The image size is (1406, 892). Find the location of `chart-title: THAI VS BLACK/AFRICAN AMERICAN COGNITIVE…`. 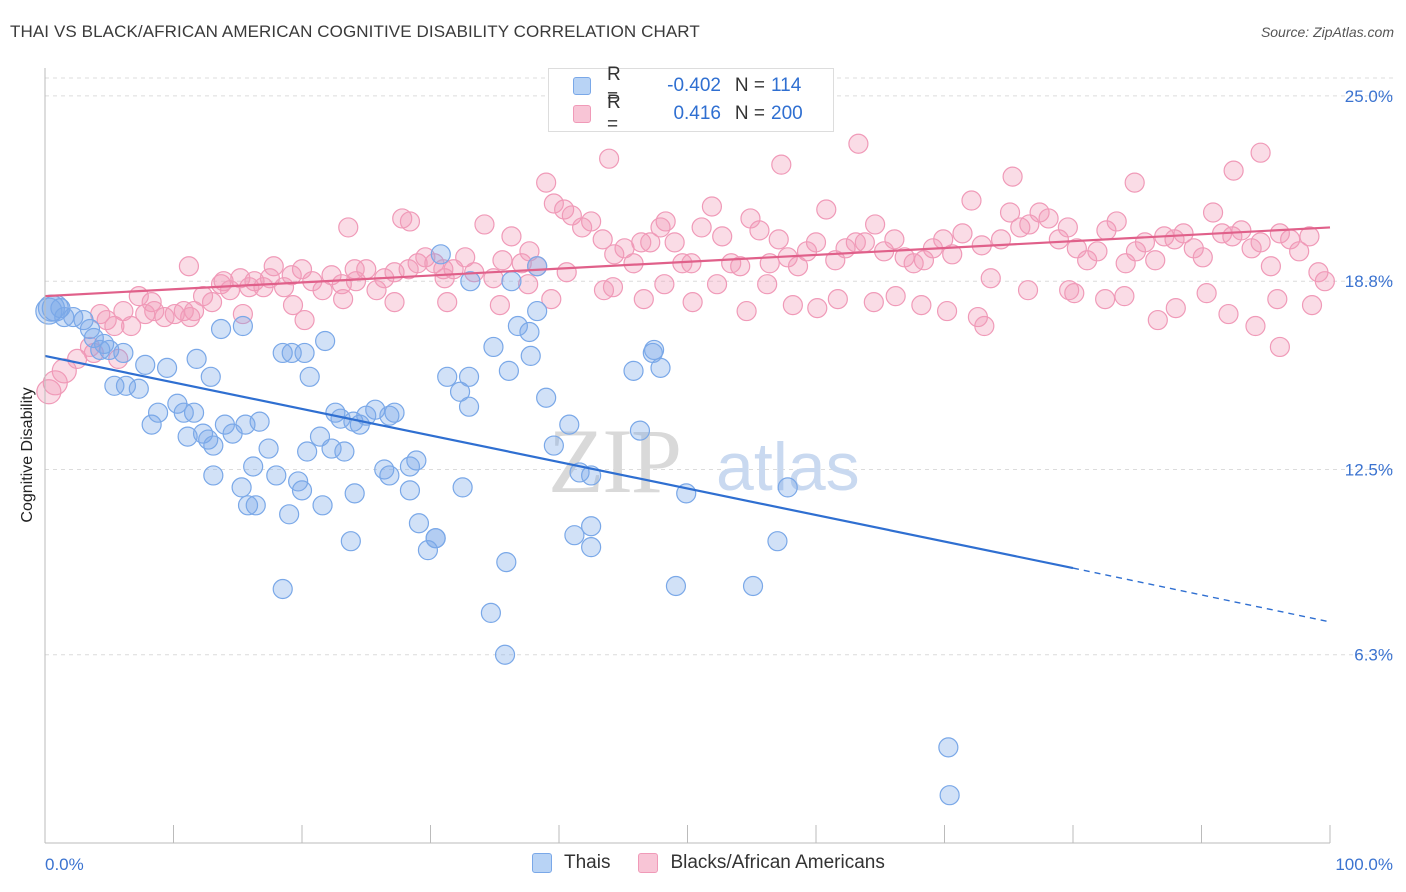

chart-title: THAI VS BLACK/AFRICAN AMERICAN COGNITIVE… is located at coordinates (355, 31).